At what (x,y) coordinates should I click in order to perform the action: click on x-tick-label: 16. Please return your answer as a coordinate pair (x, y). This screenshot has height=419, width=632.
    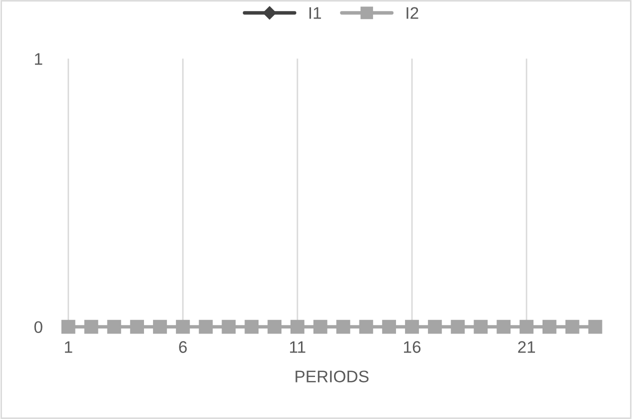
    Looking at the image, I should click on (412, 347).